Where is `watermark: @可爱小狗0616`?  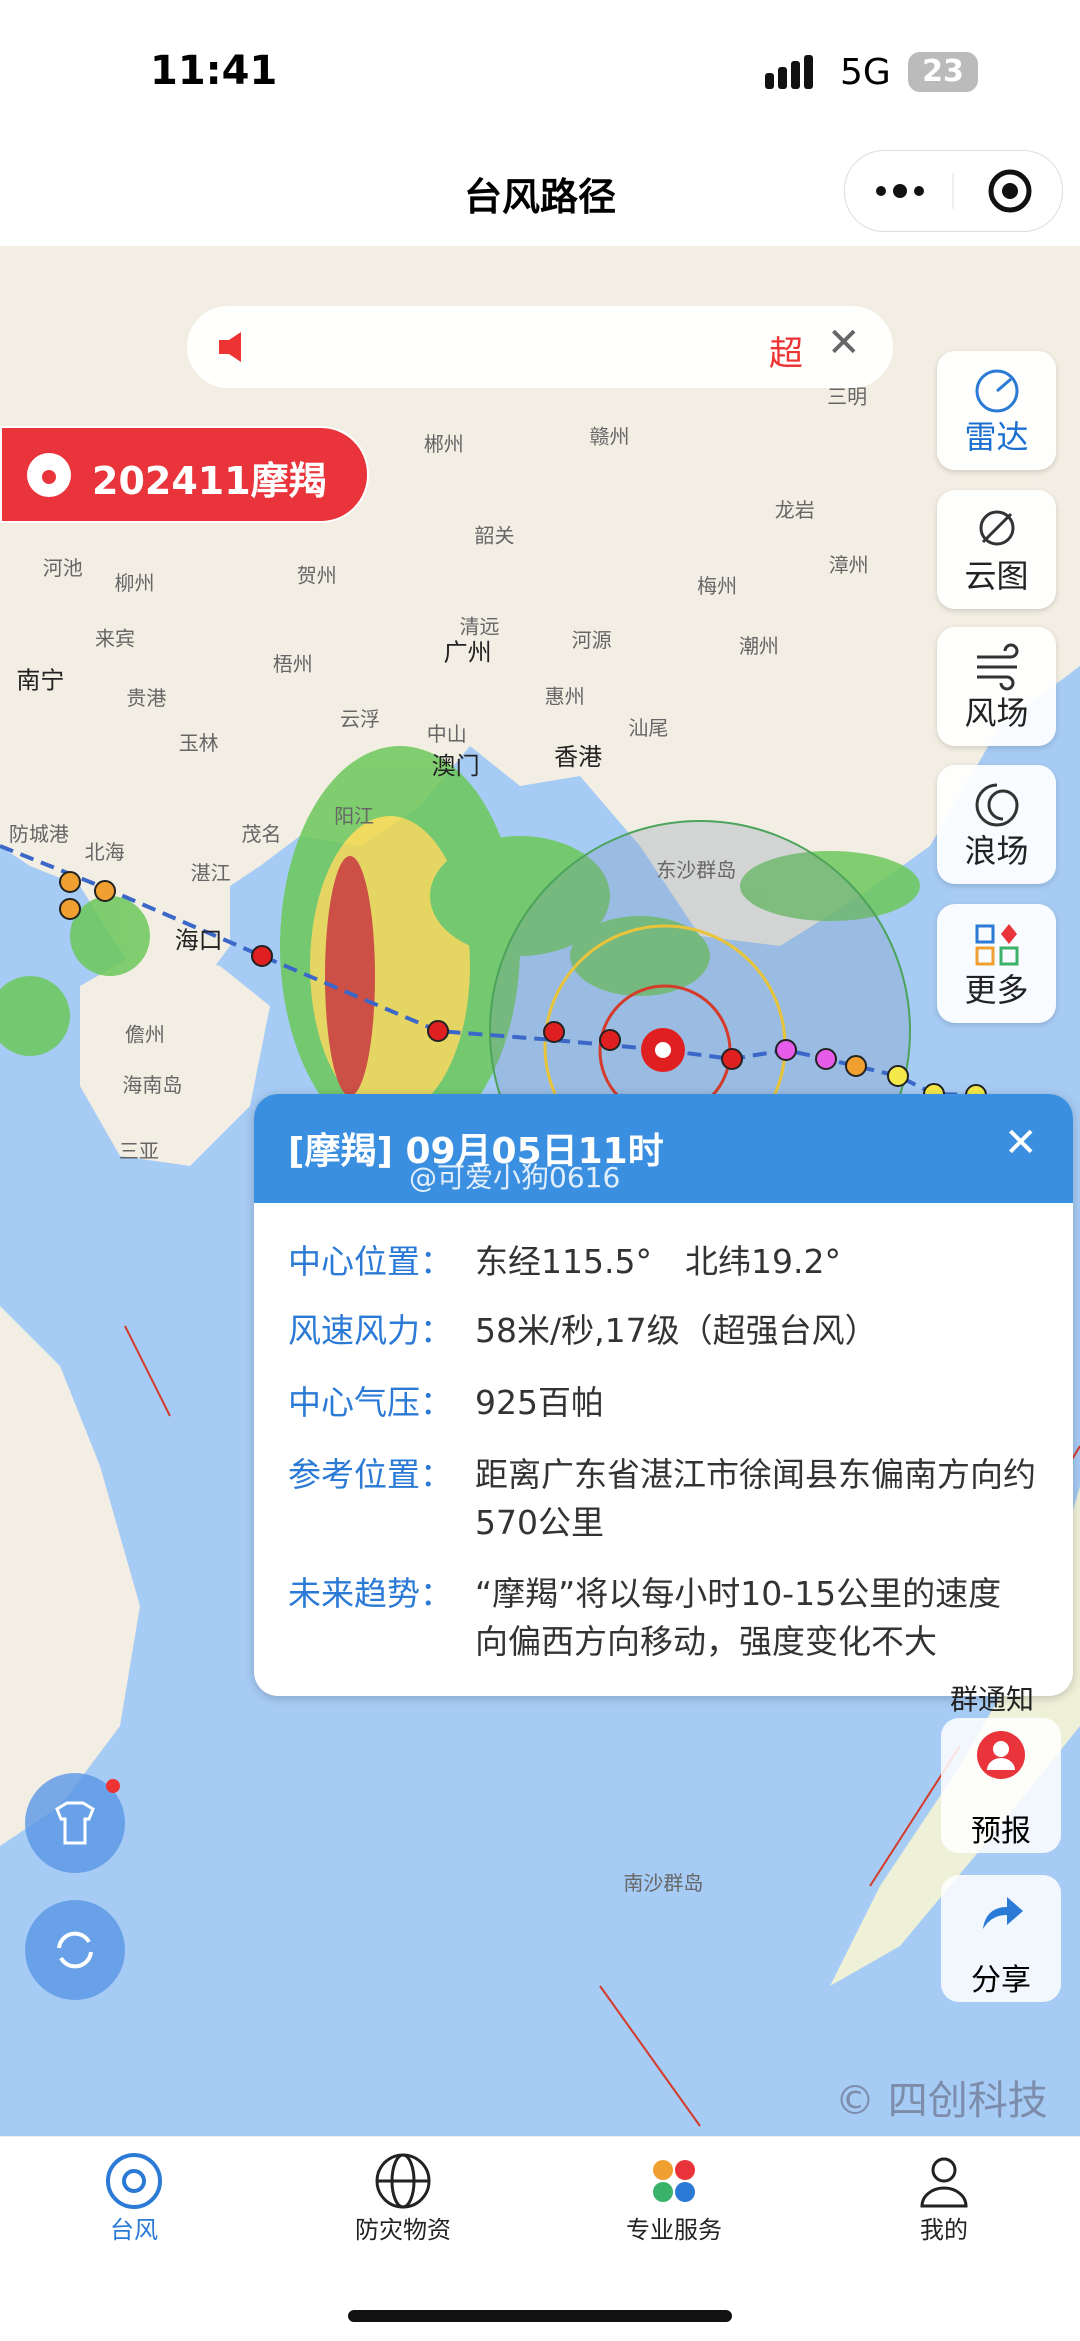 watermark: @可爱小狗0616 is located at coordinates (515, 1177).